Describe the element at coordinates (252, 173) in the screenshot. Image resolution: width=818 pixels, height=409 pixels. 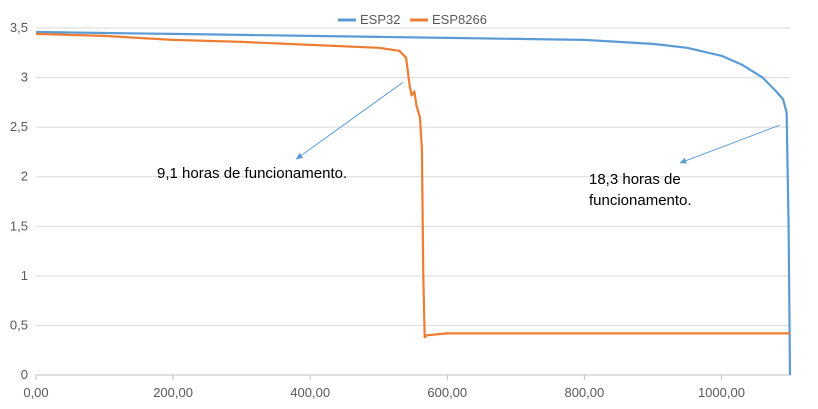
I see `annotation-text: 9,1 horas de funcionamento.` at that location.